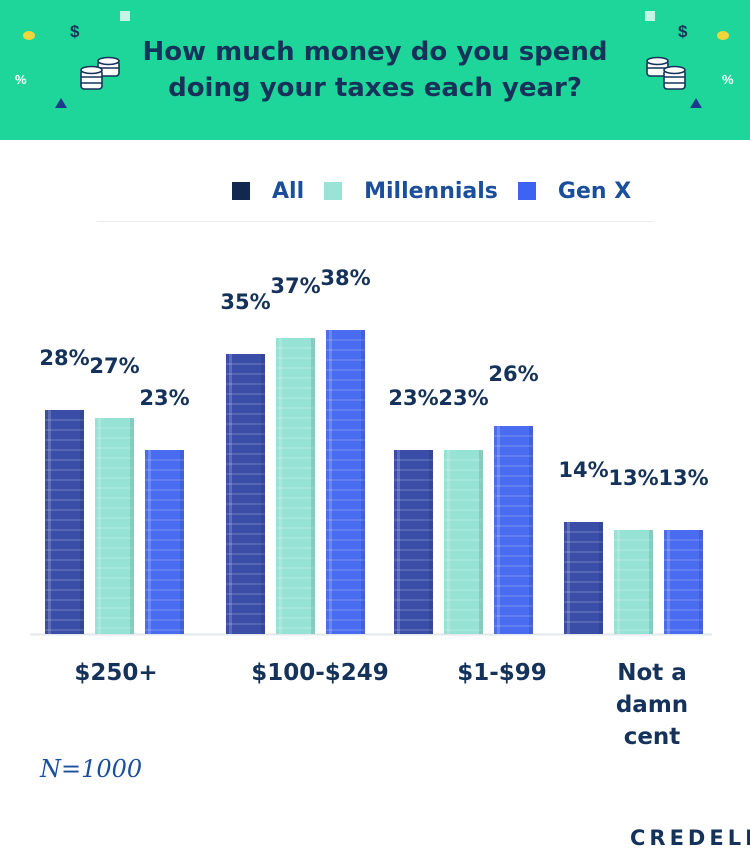 The width and height of the screenshot is (750, 862). What do you see at coordinates (288, 191) in the screenshot?
I see `legend-label: All` at bounding box center [288, 191].